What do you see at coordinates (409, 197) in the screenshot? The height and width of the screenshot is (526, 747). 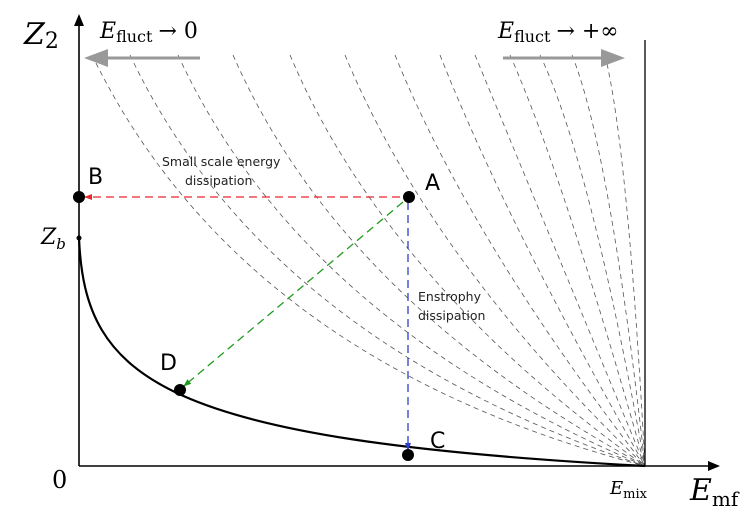 I see `point-a` at bounding box center [409, 197].